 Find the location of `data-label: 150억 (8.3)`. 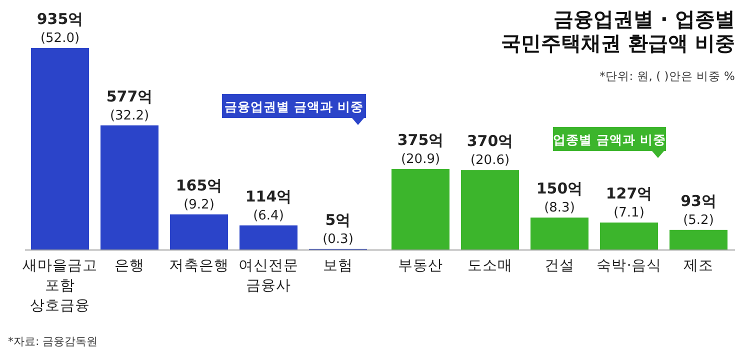

data-label: 150억 (8.3) is located at coordinates (559, 198).